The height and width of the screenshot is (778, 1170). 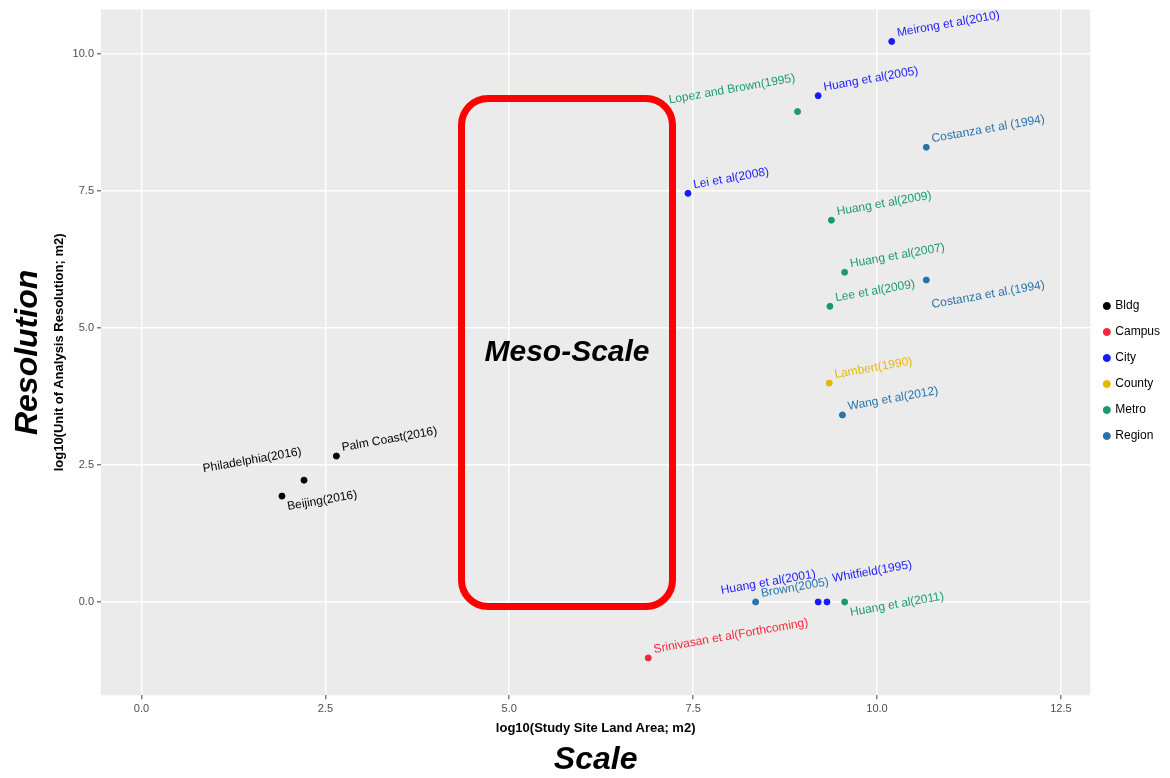 What do you see at coordinates (1125, 357) in the screenshot?
I see `legend-label: City` at bounding box center [1125, 357].